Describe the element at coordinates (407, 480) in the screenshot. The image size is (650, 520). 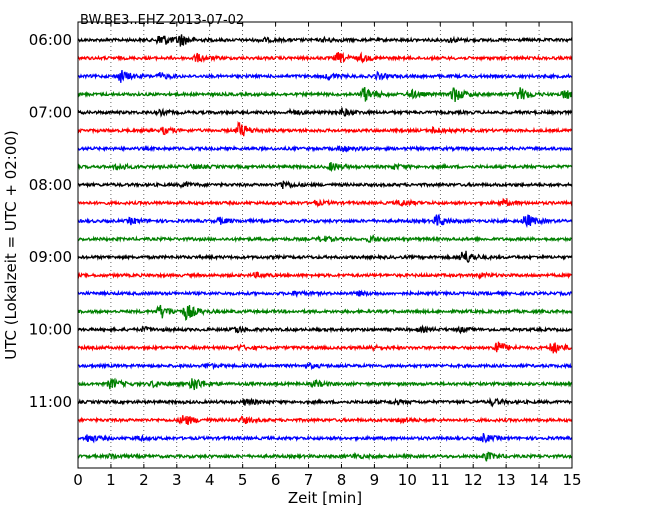
I see `x-tick-label-10: 10` at that location.